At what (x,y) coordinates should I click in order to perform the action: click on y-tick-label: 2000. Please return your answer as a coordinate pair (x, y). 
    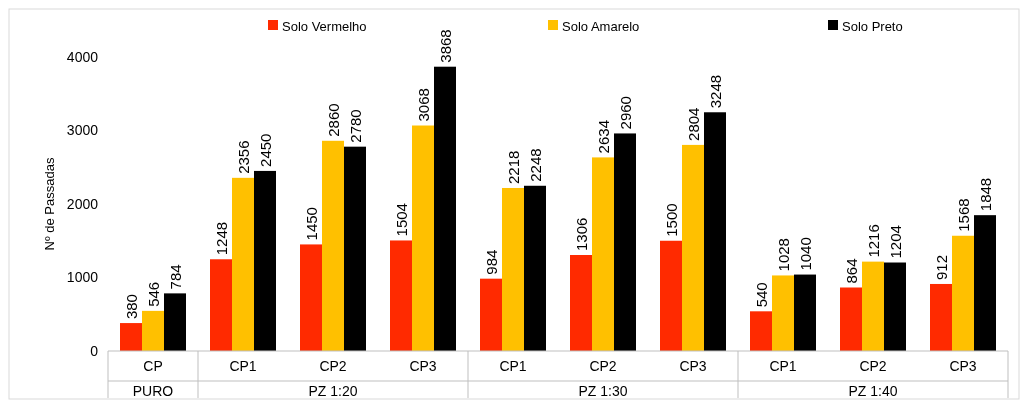
    Looking at the image, I should click on (82, 203).